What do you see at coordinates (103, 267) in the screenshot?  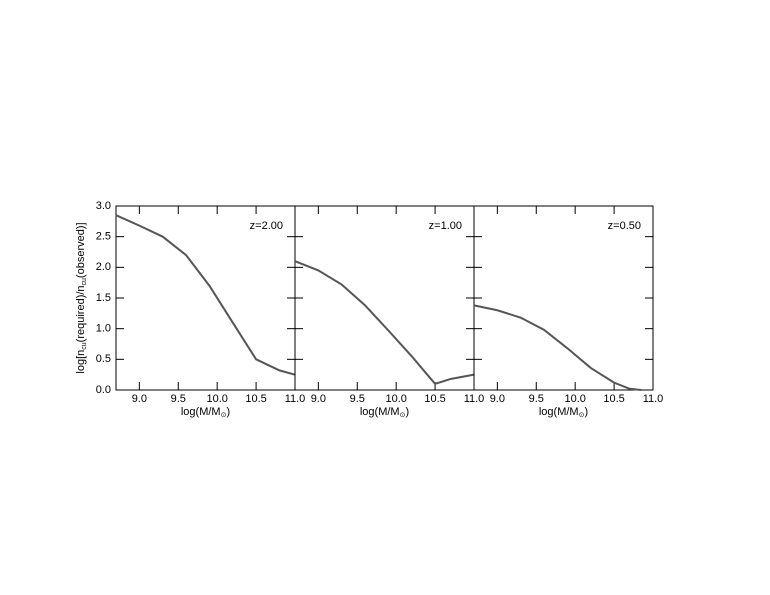 I see `y-tick-label: 2.0` at bounding box center [103, 267].